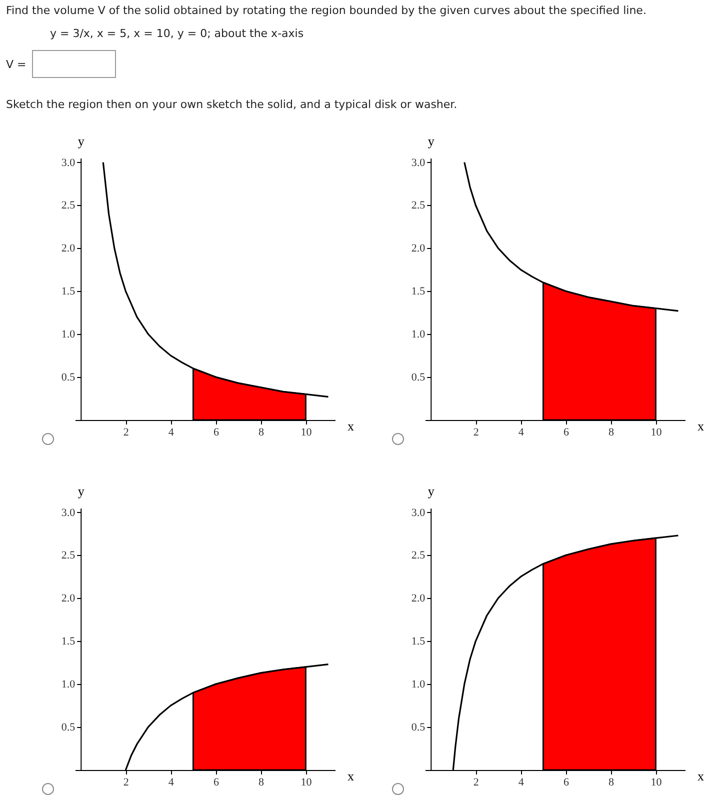 This screenshot has width=718, height=798. What do you see at coordinates (232, 104) in the screenshot?
I see `text: Sketch the region then on your own sketch the solid, and a typical disk or washer.` at bounding box center [232, 104].